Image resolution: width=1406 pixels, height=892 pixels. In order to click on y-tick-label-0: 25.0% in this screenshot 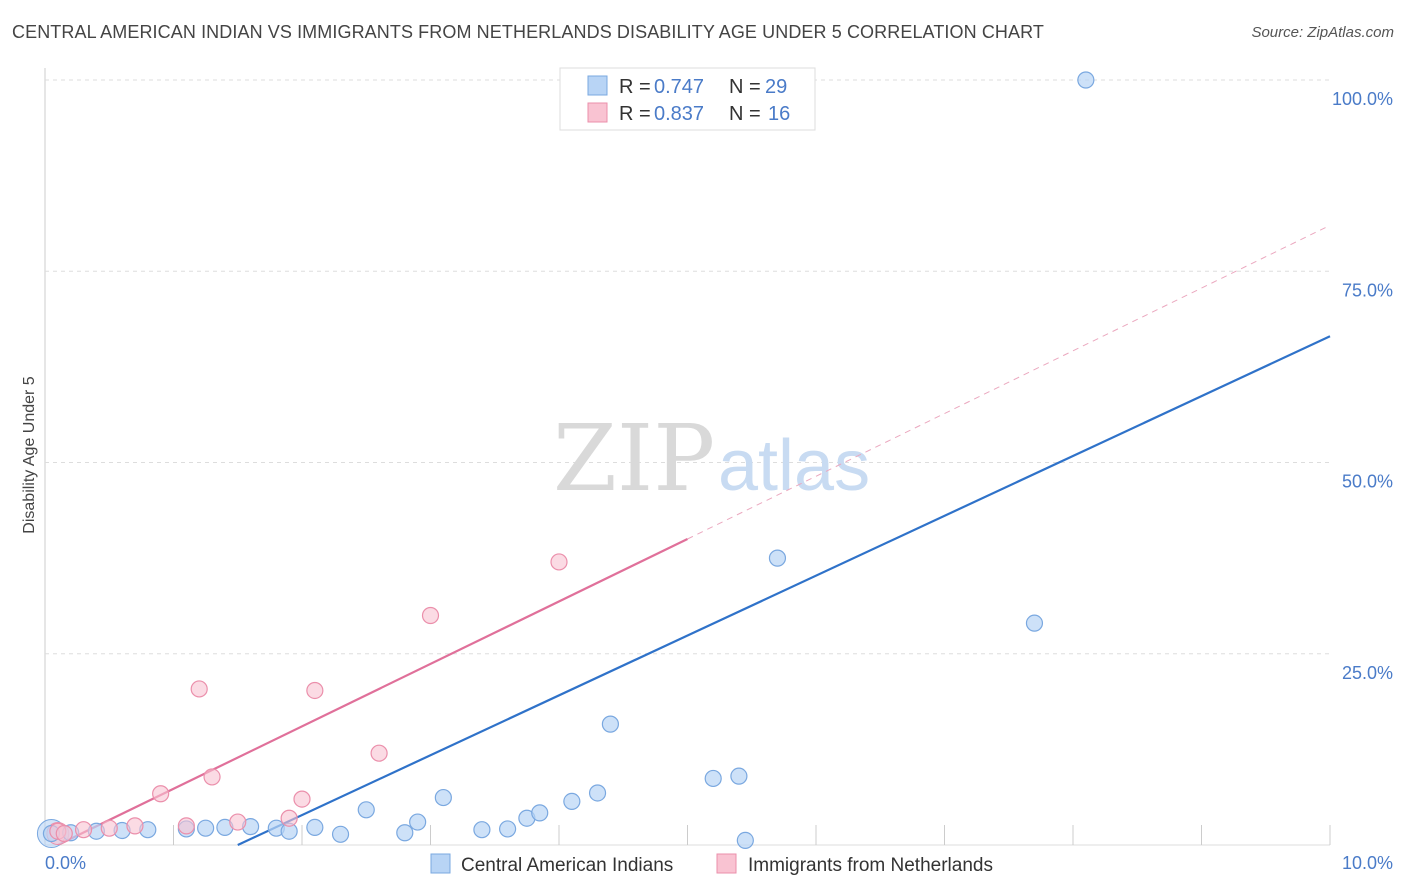, I will do `click(1367, 673)`.